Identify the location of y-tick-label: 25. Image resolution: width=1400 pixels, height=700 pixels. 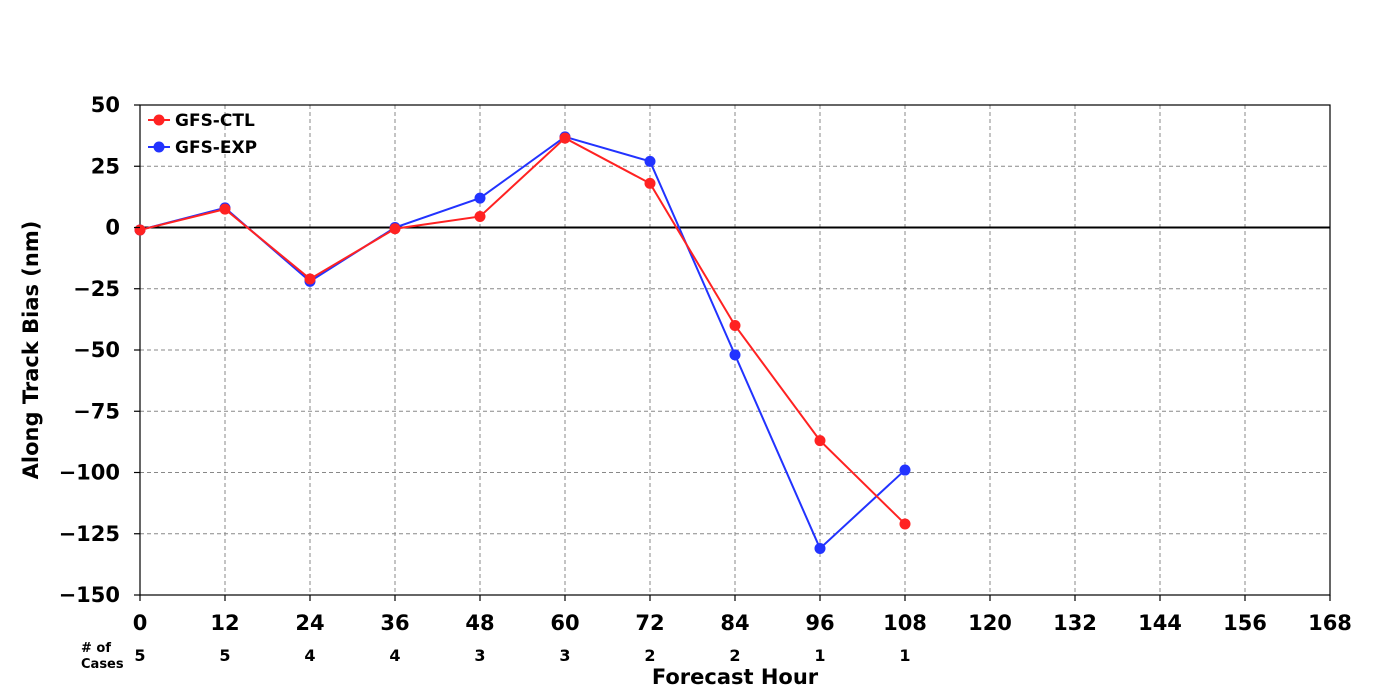
(105, 166).